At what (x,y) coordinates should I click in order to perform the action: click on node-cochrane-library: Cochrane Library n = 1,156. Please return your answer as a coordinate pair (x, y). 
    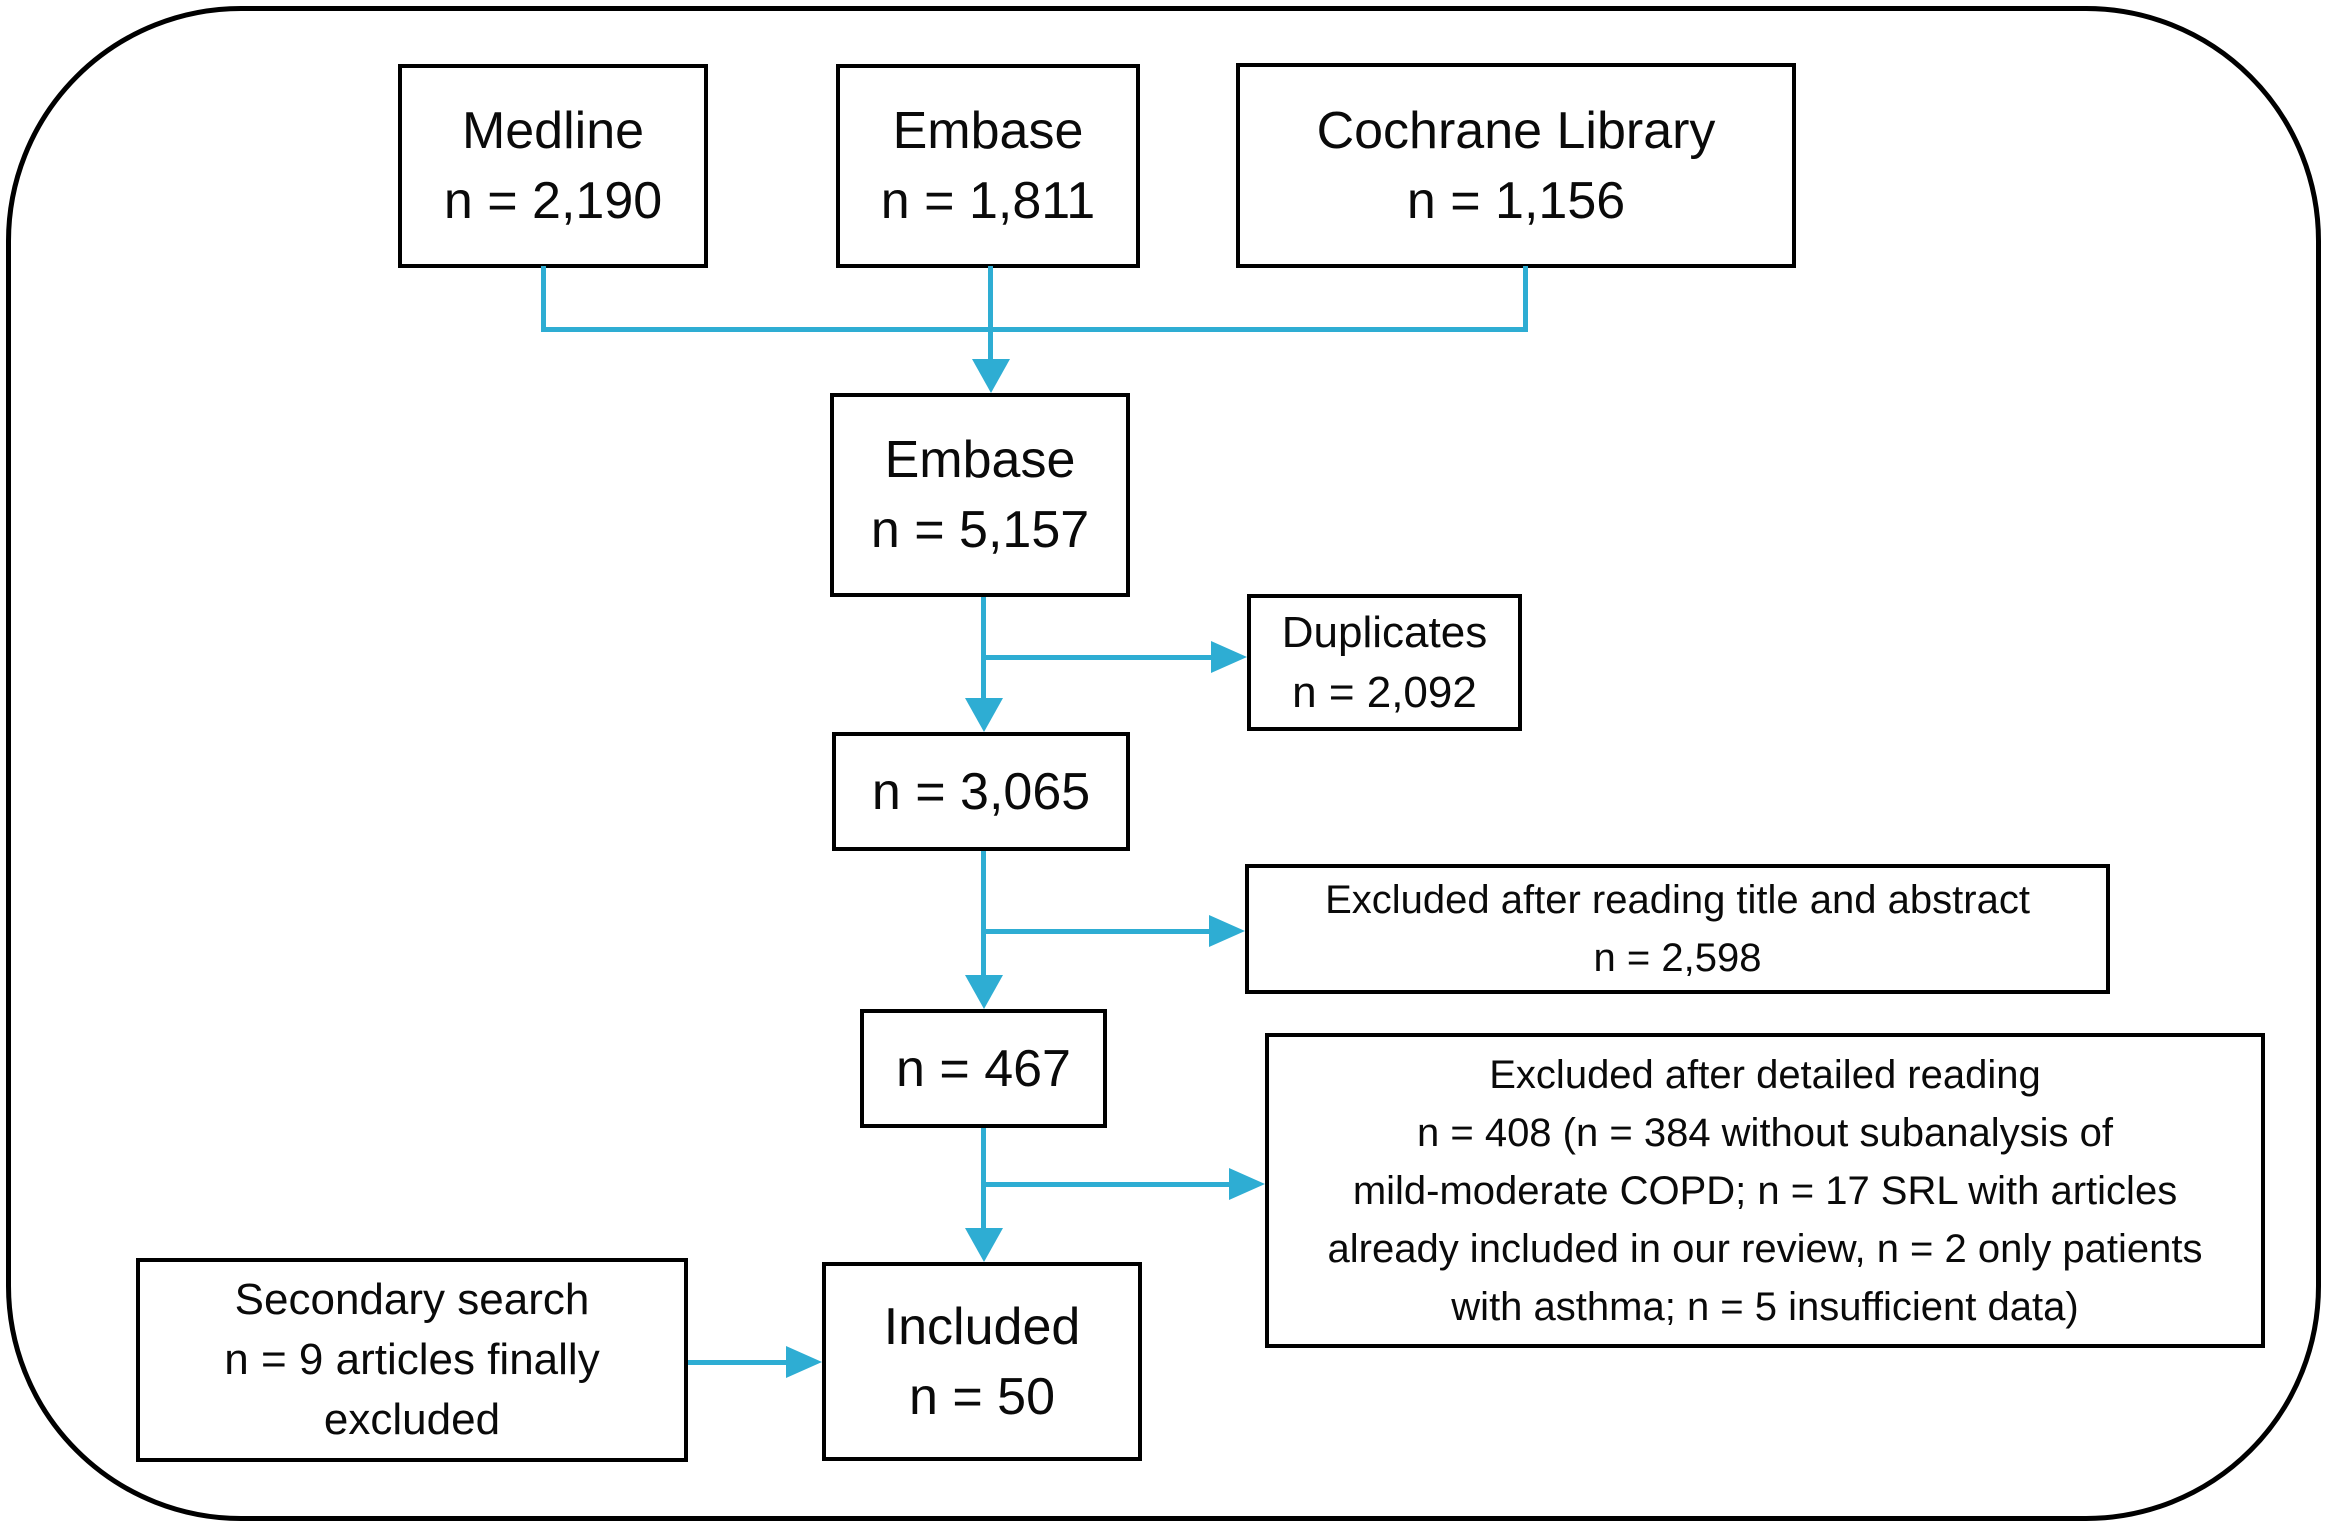
    Looking at the image, I should click on (1516, 165).